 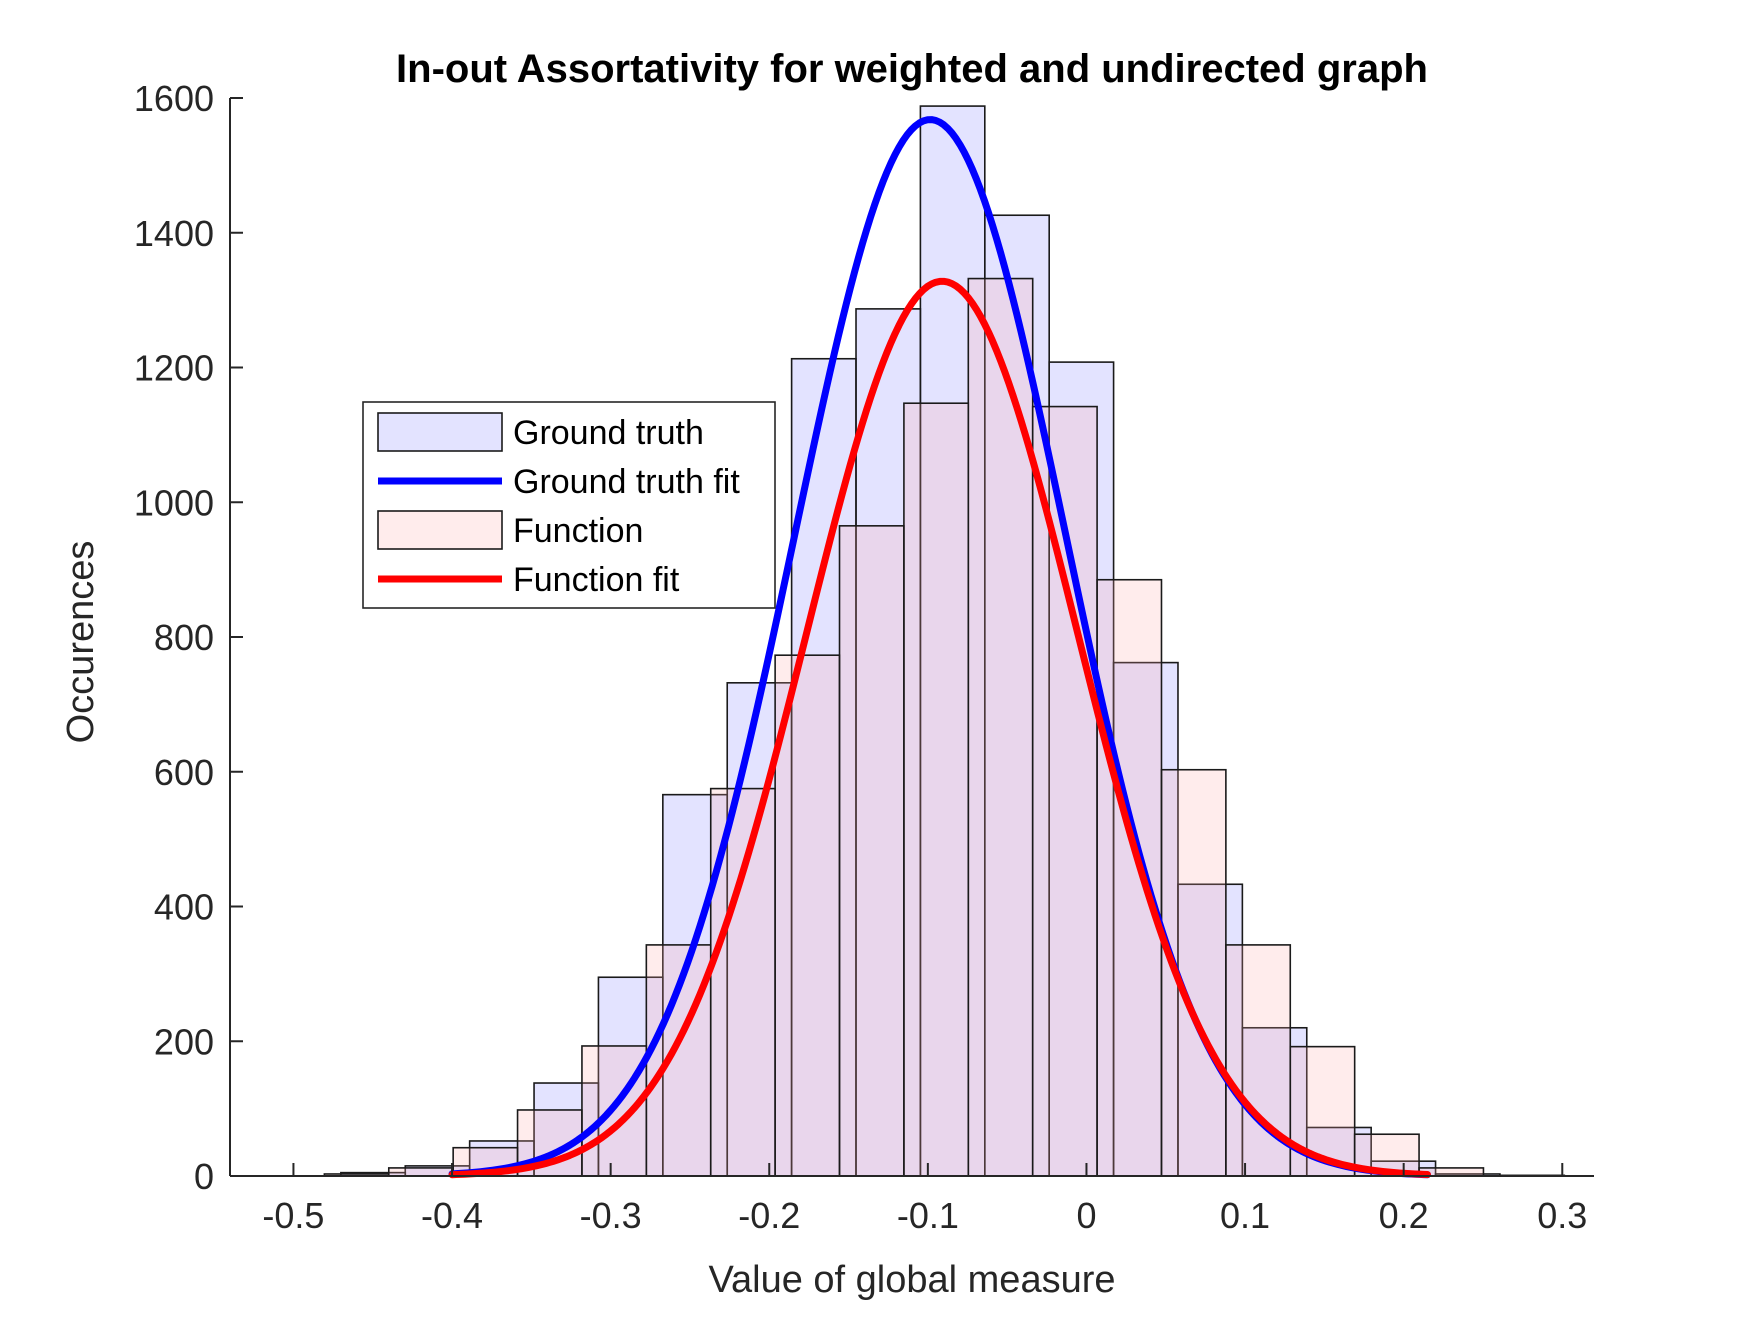 What do you see at coordinates (596, 580) in the screenshot?
I see `legend-label-function-fit: Function fit` at bounding box center [596, 580].